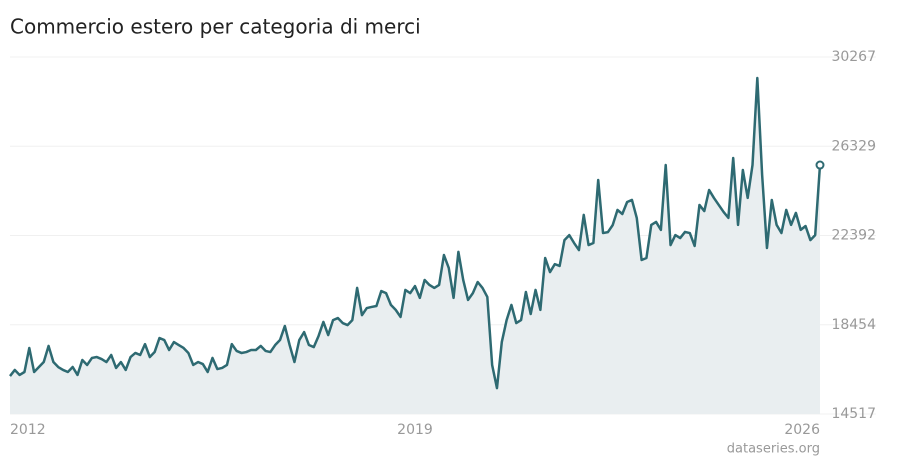 Image resolution: width=900 pixels, height=460 pixels. I want to click on x-tick-label: 2012, so click(28, 430).